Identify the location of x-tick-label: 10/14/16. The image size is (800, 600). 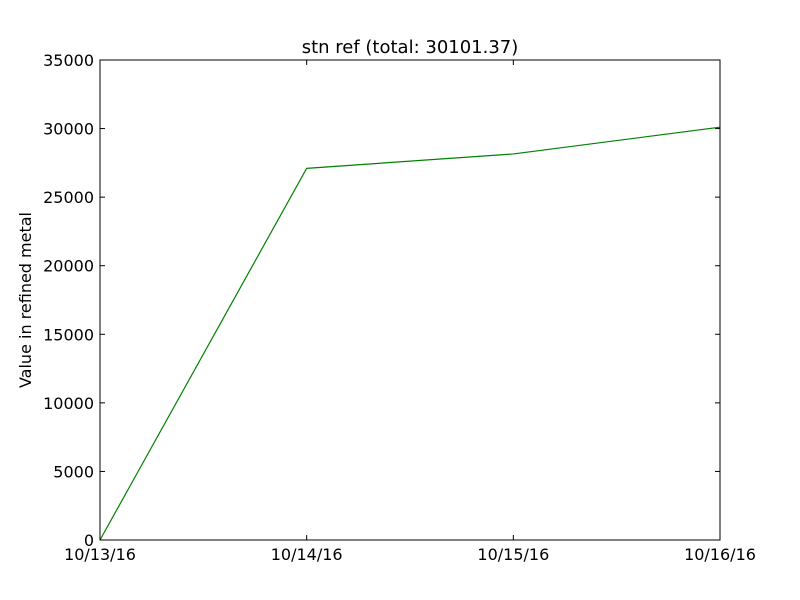
(307, 554).